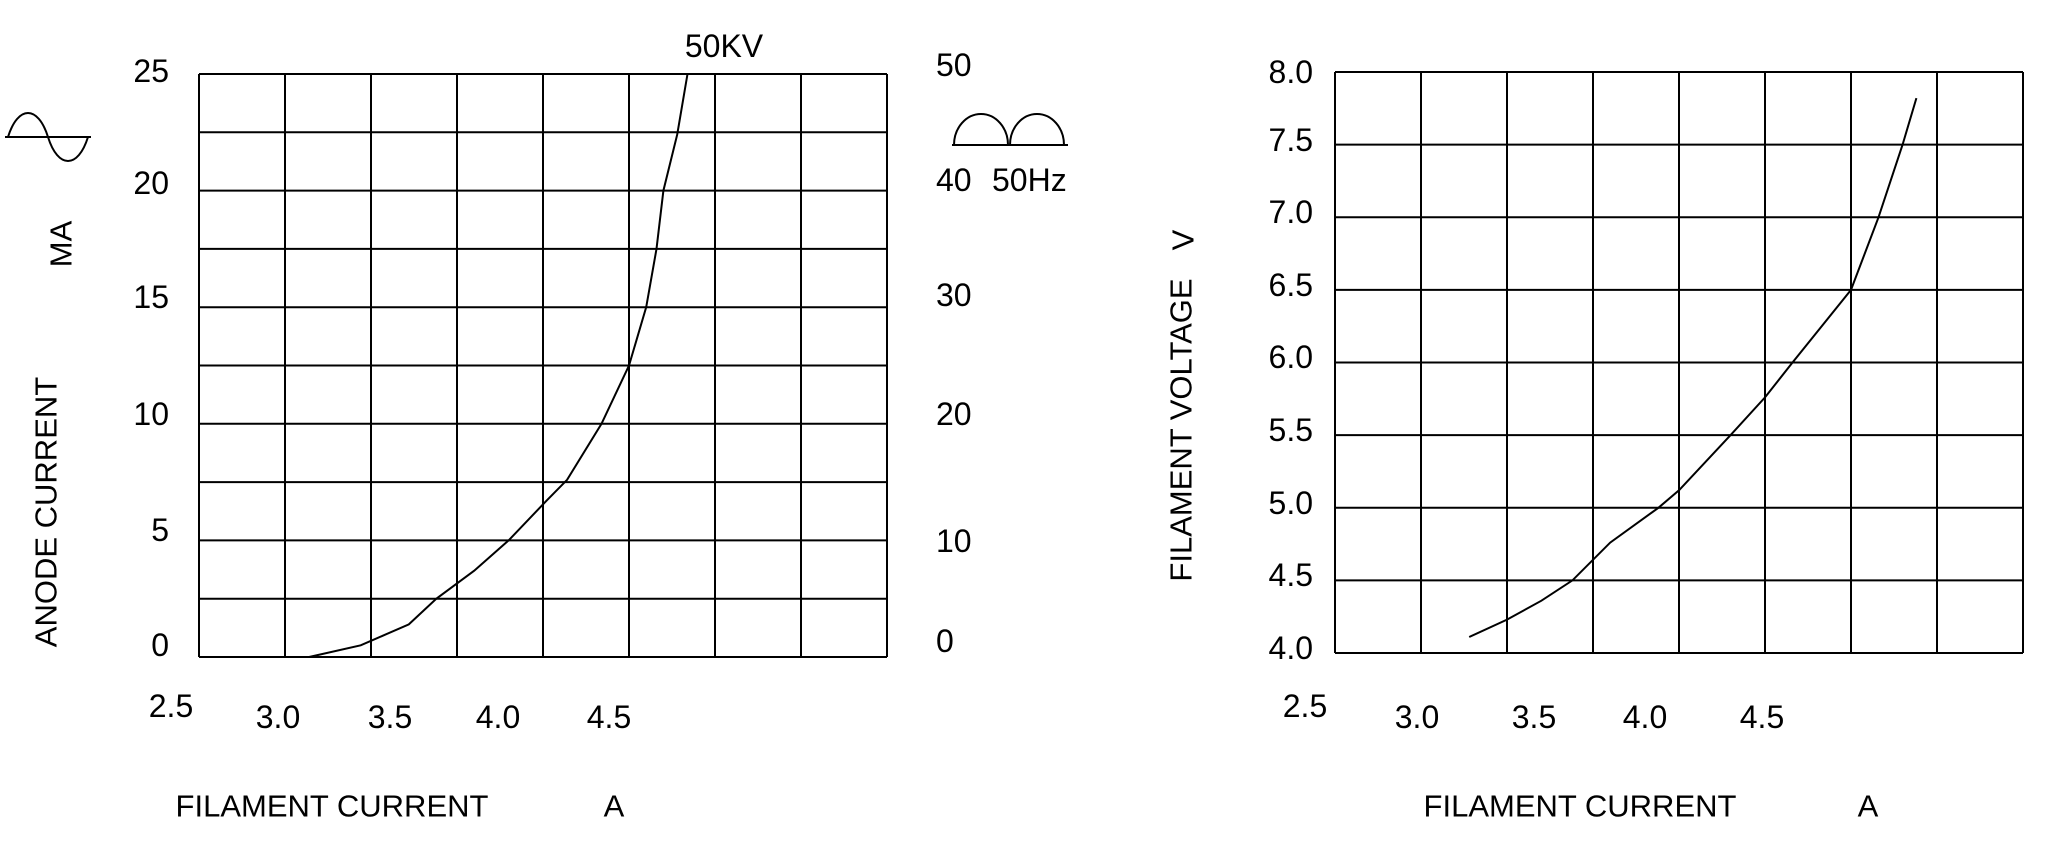 The height and width of the screenshot is (861, 2048). I want to click on voltage-x-tick-label: 4.0, so click(1645, 717).